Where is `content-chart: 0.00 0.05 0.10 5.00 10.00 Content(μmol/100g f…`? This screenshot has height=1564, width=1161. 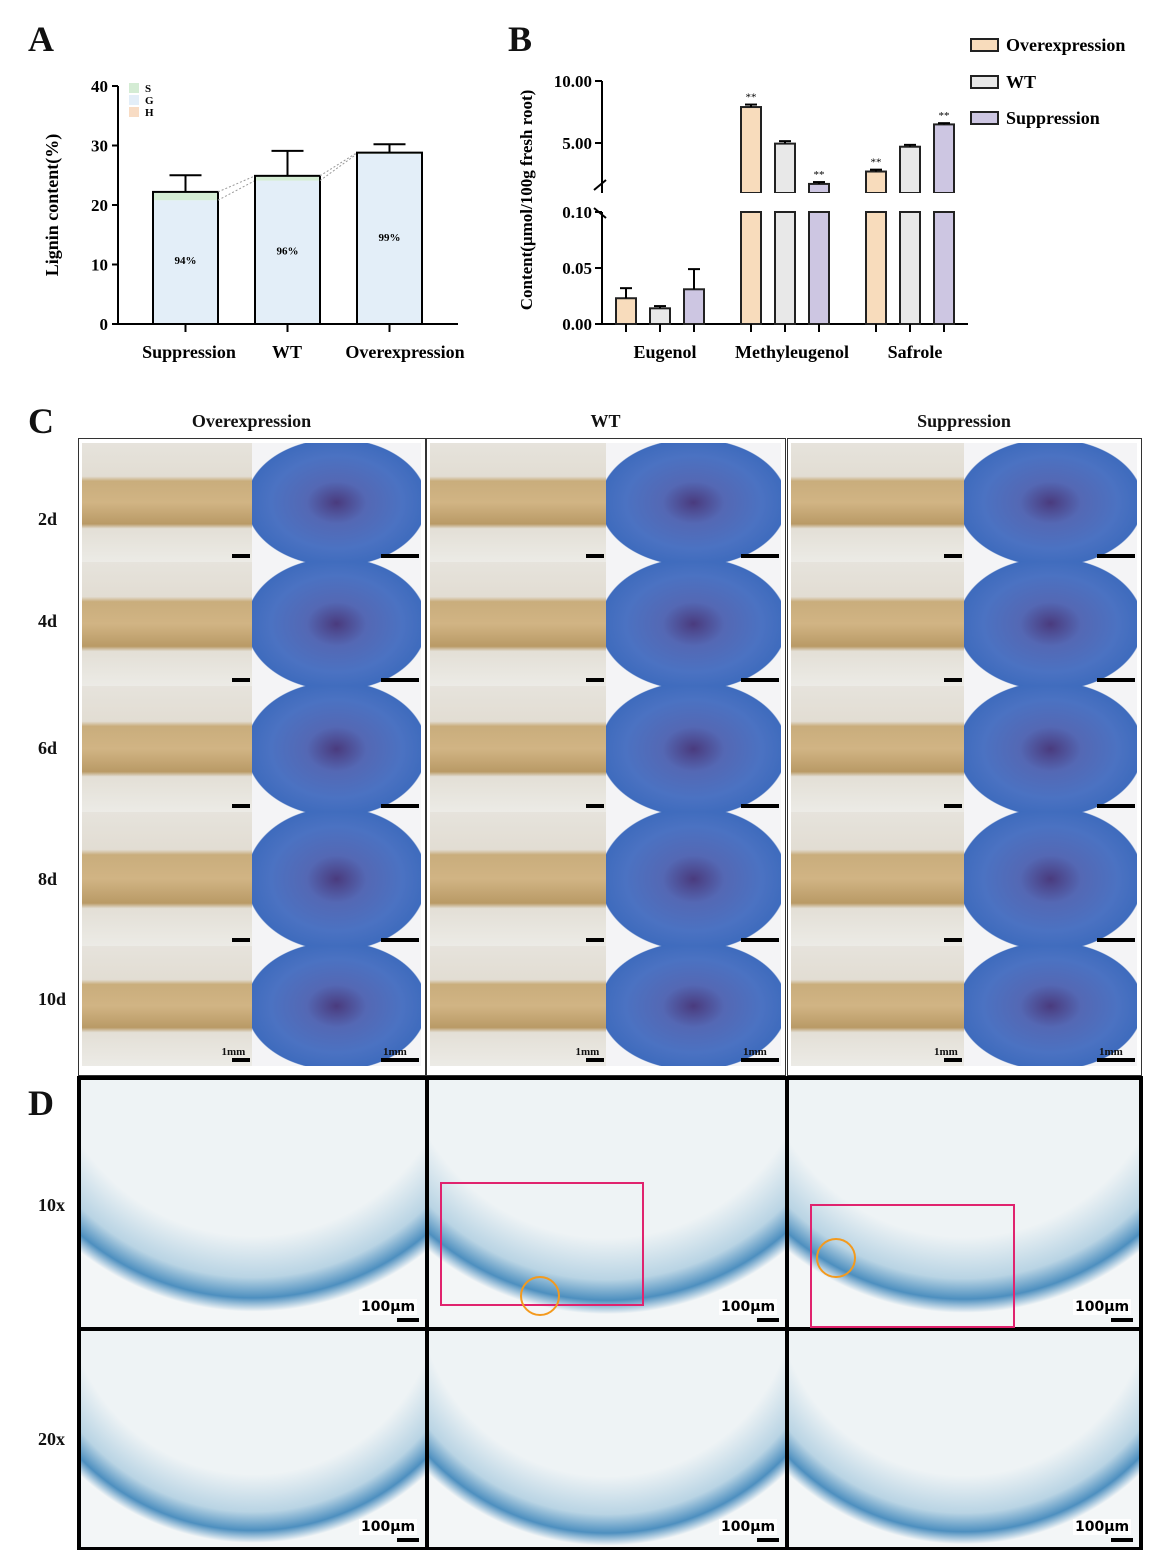 content-chart: 0.00 0.05 0.10 5.00 10.00 Content(μmol/100g f… is located at coordinates (821, 198).